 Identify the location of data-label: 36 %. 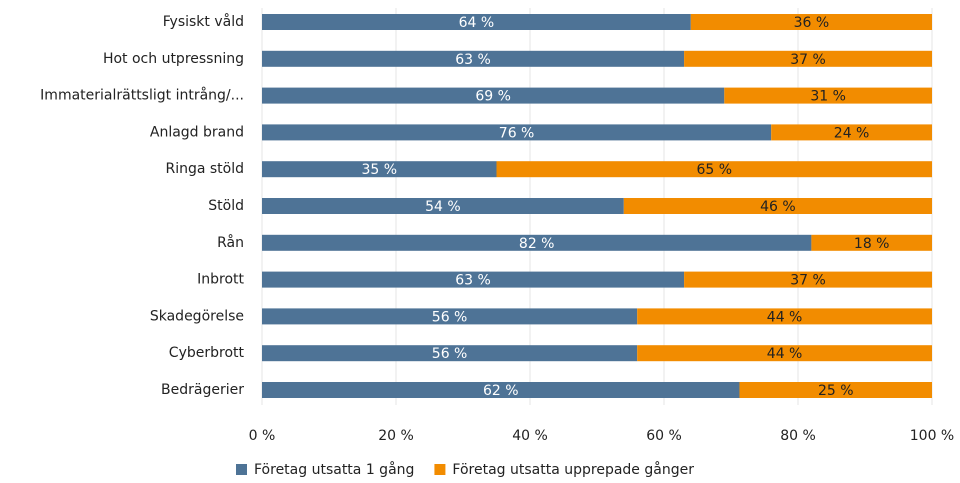
(812, 23).